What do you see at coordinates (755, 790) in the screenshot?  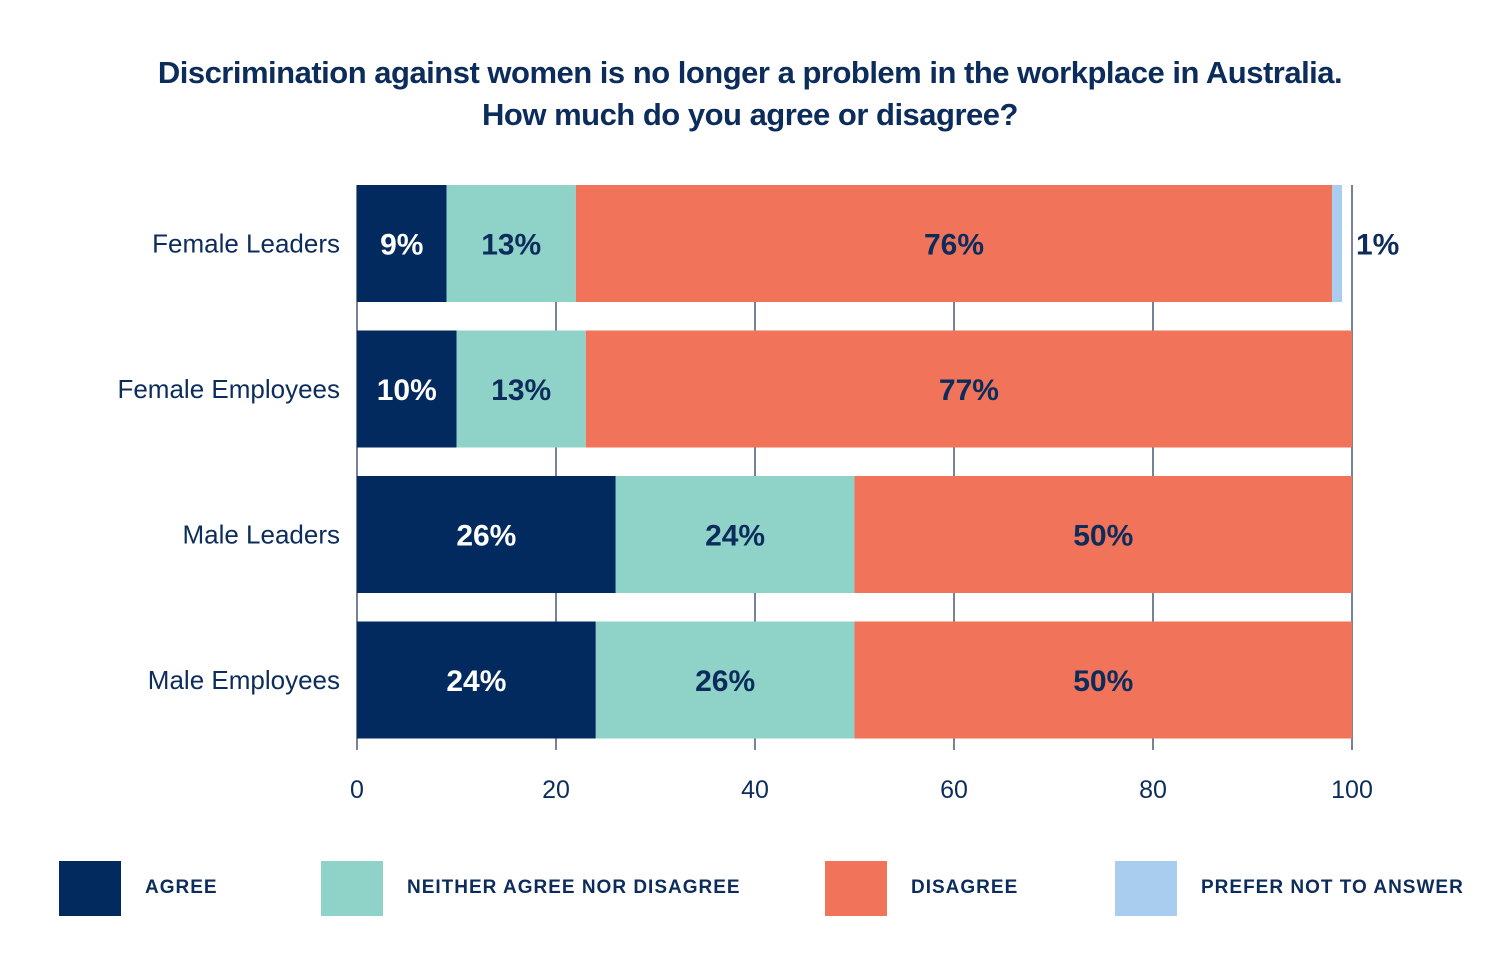 I see `x-tick-label: 40` at bounding box center [755, 790].